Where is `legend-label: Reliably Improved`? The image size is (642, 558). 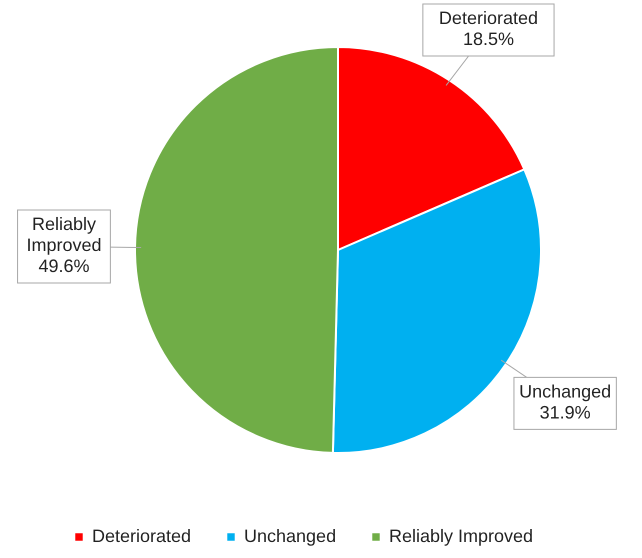 legend-label: Reliably Improved is located at coordinates (461, 536).